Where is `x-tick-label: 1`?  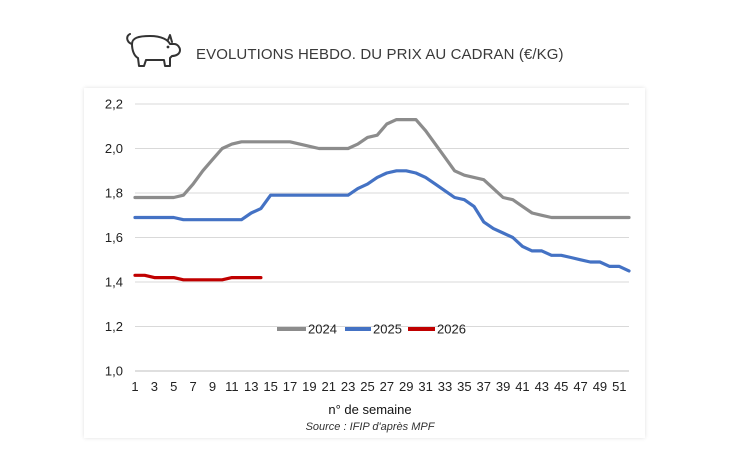
x-tick-label: 1 is located at coordinates (134, 386).